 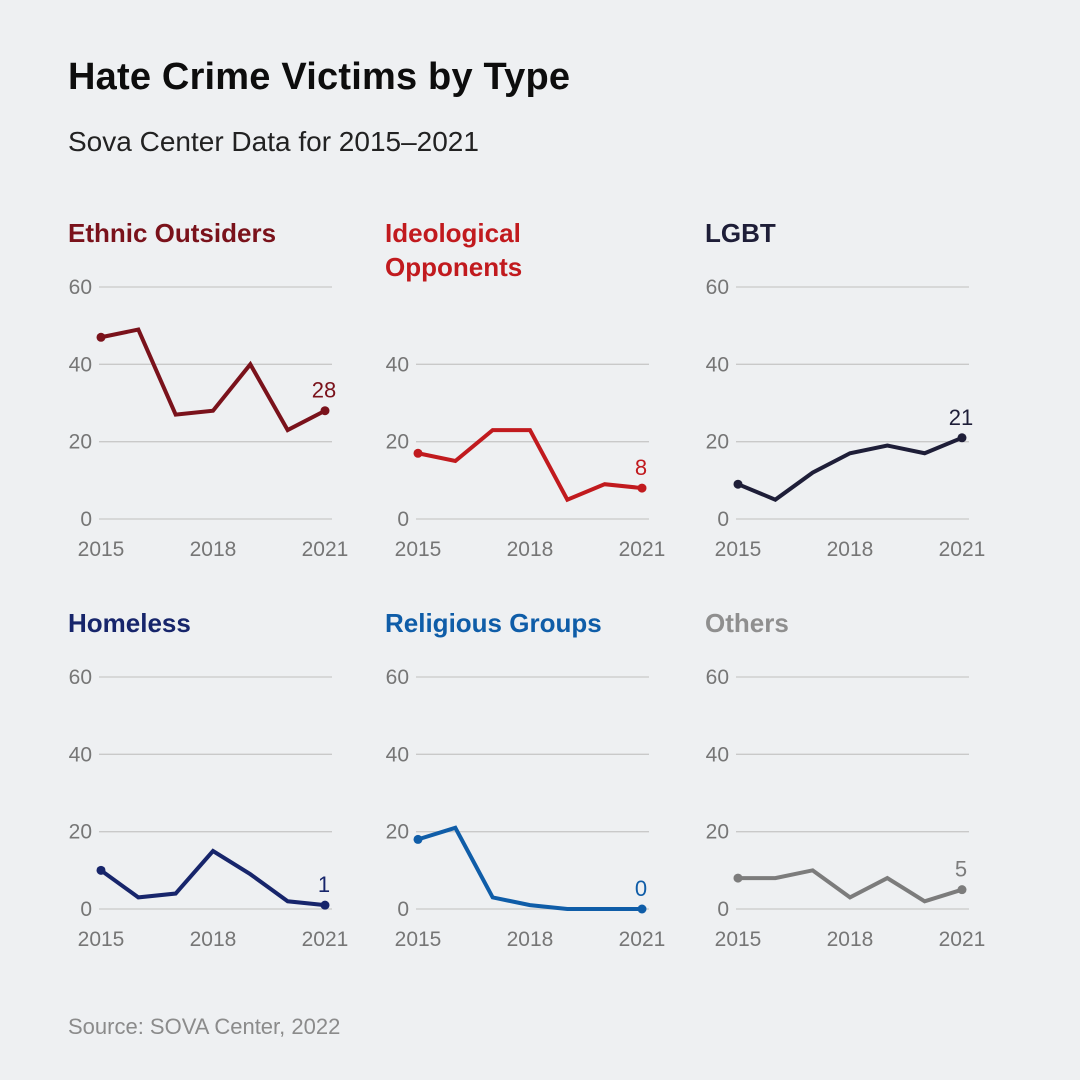 I want to click on ethnic-outsiders-line-chart: 0 20 40 60 2015 2018 2021 28, so click(x=209, y=418).